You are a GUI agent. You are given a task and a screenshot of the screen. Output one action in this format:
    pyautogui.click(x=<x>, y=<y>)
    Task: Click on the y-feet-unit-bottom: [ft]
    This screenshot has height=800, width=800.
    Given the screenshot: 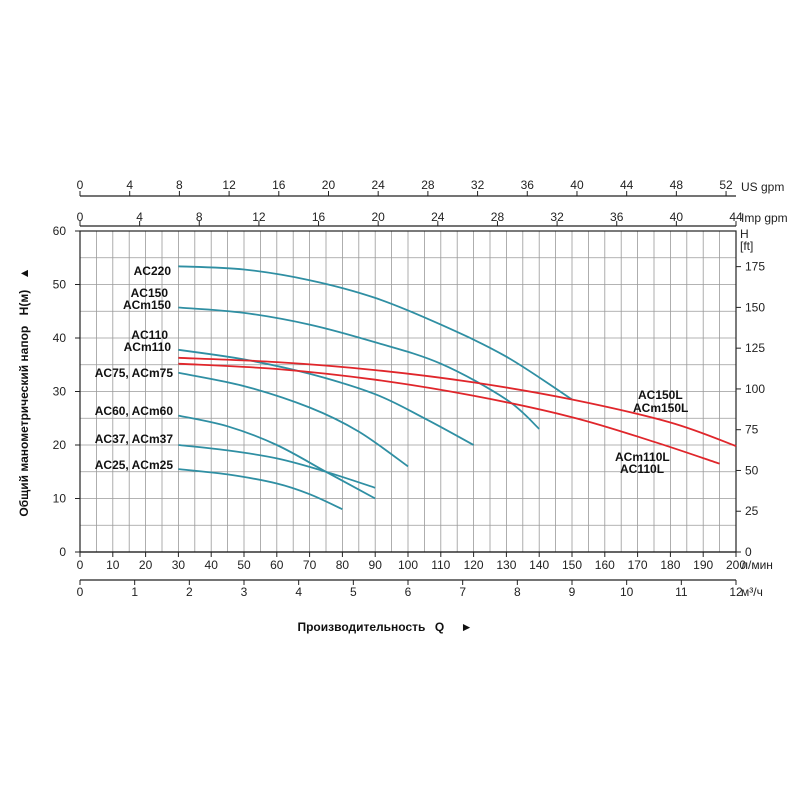 What is the action you would take?
    pyautogui.click(x=746, y=246)
    